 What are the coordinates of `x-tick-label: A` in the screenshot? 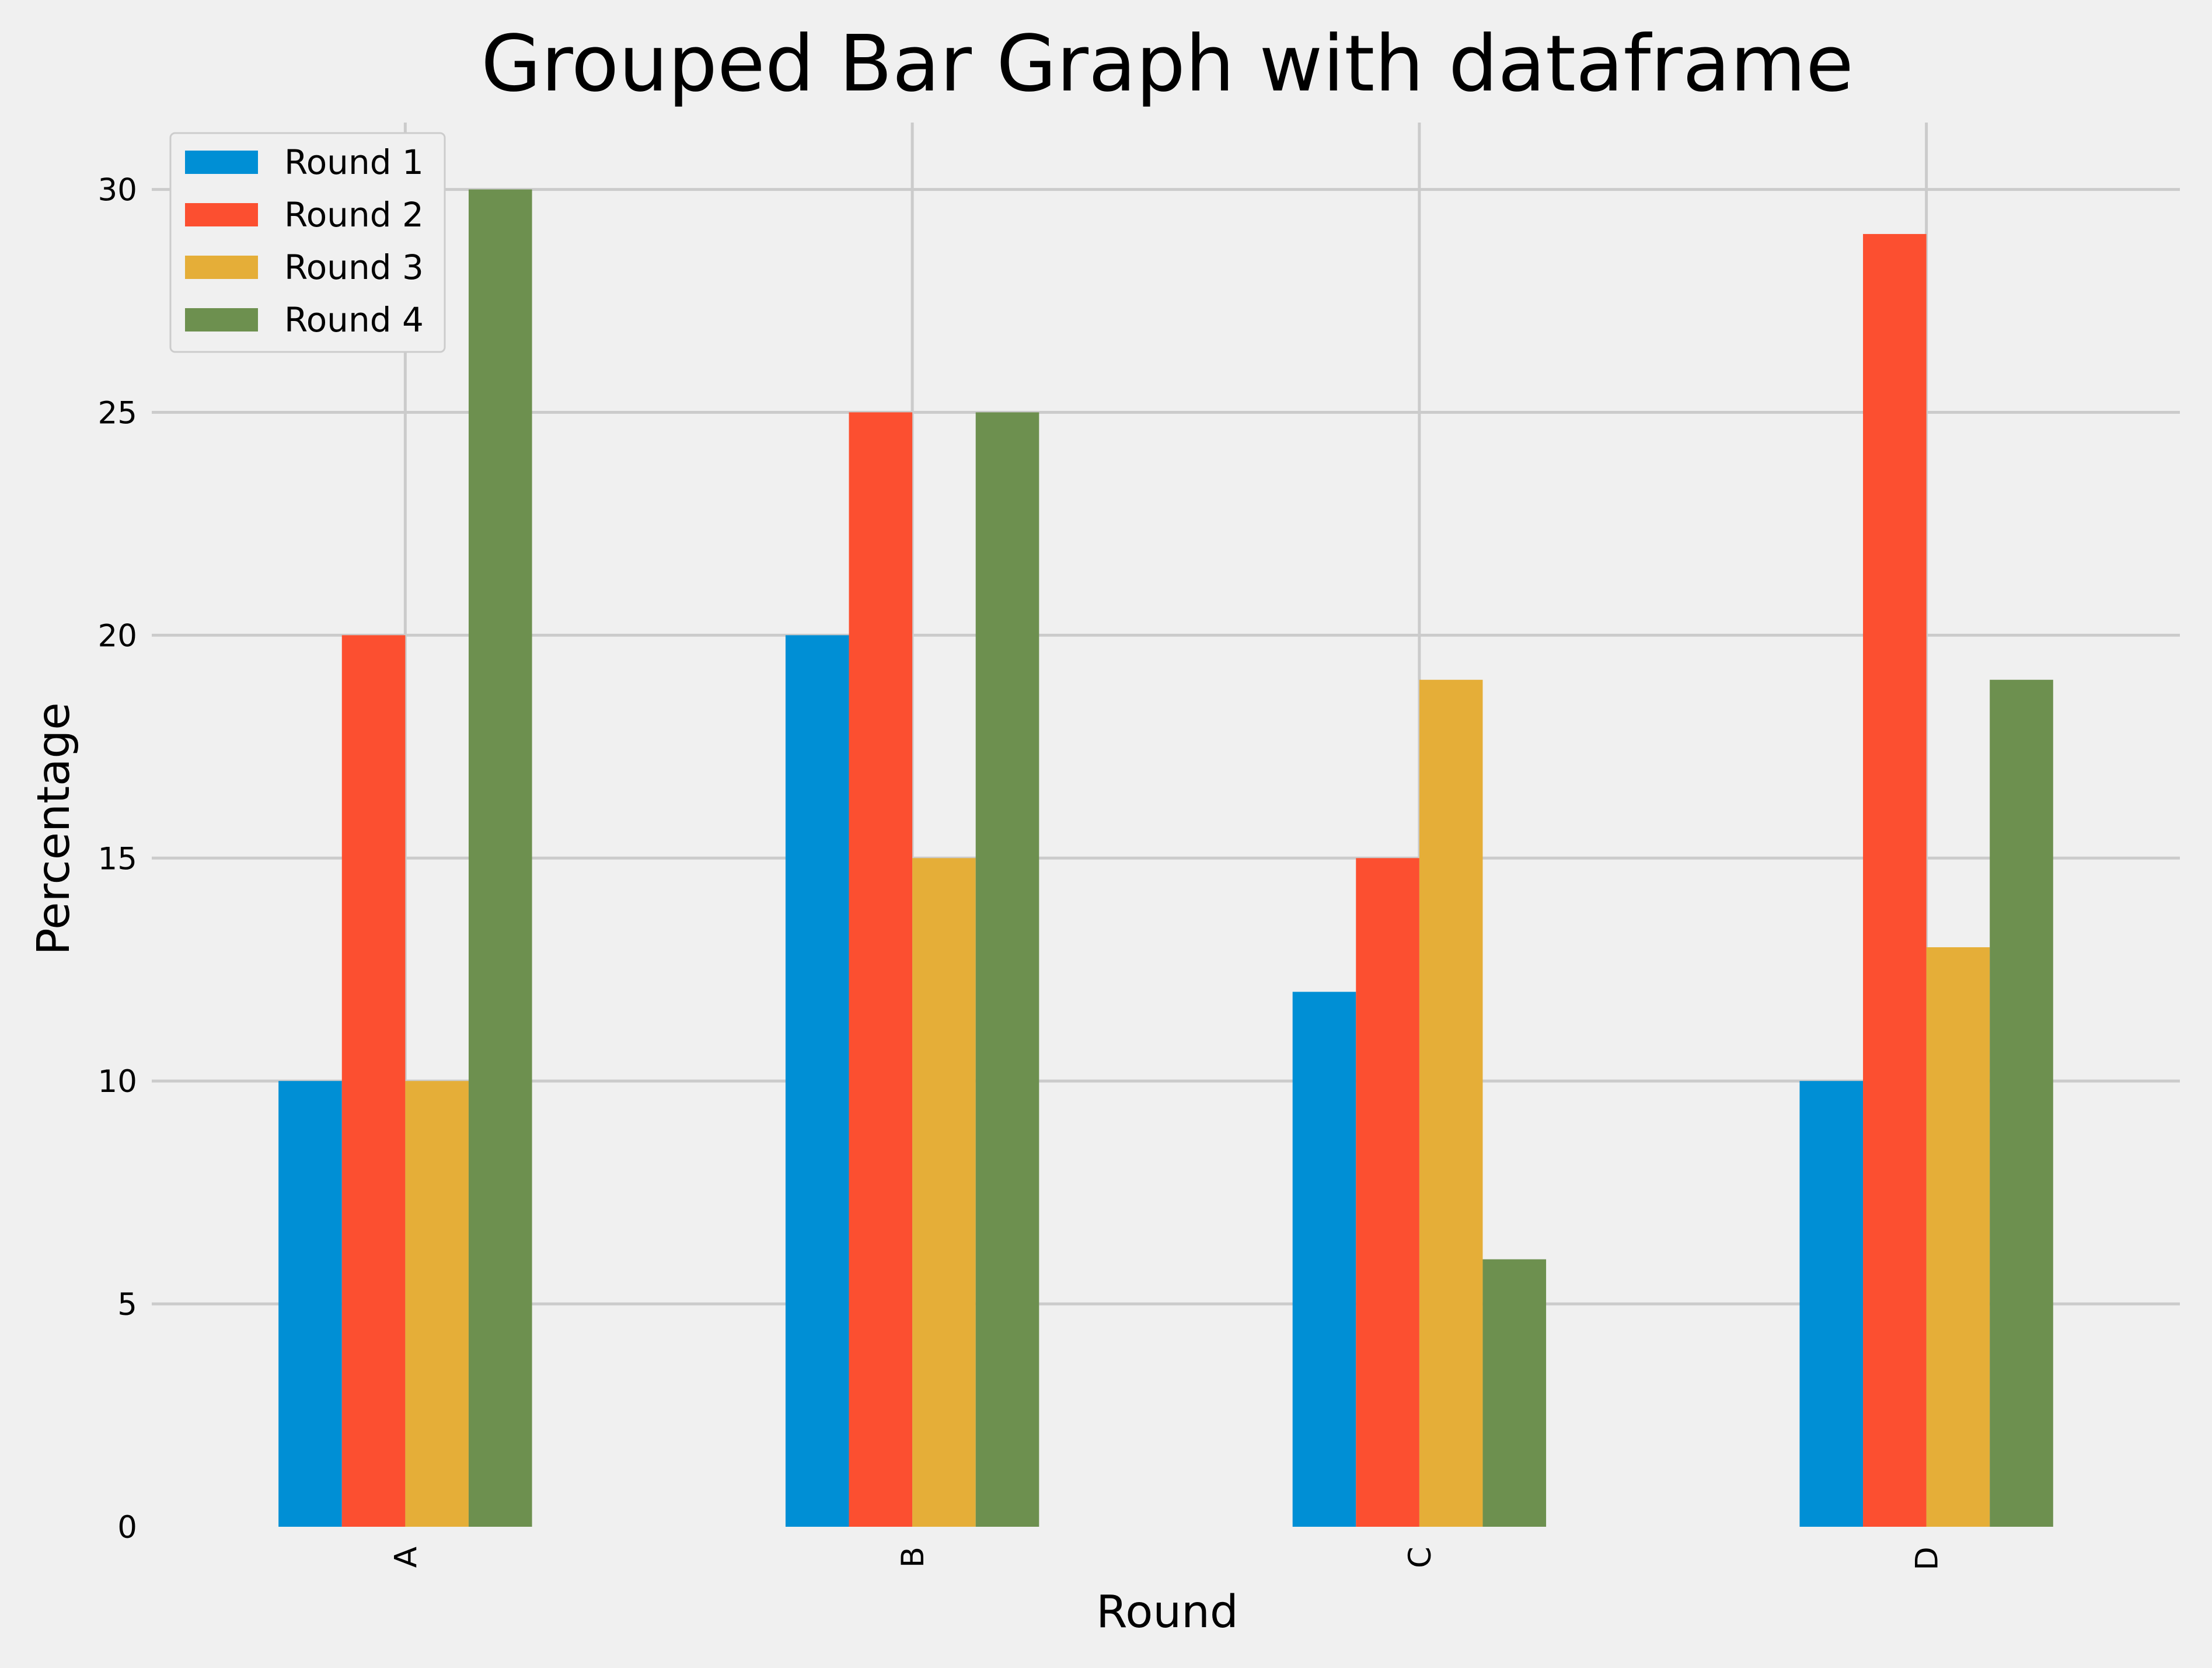 It's located at (406, 1557).